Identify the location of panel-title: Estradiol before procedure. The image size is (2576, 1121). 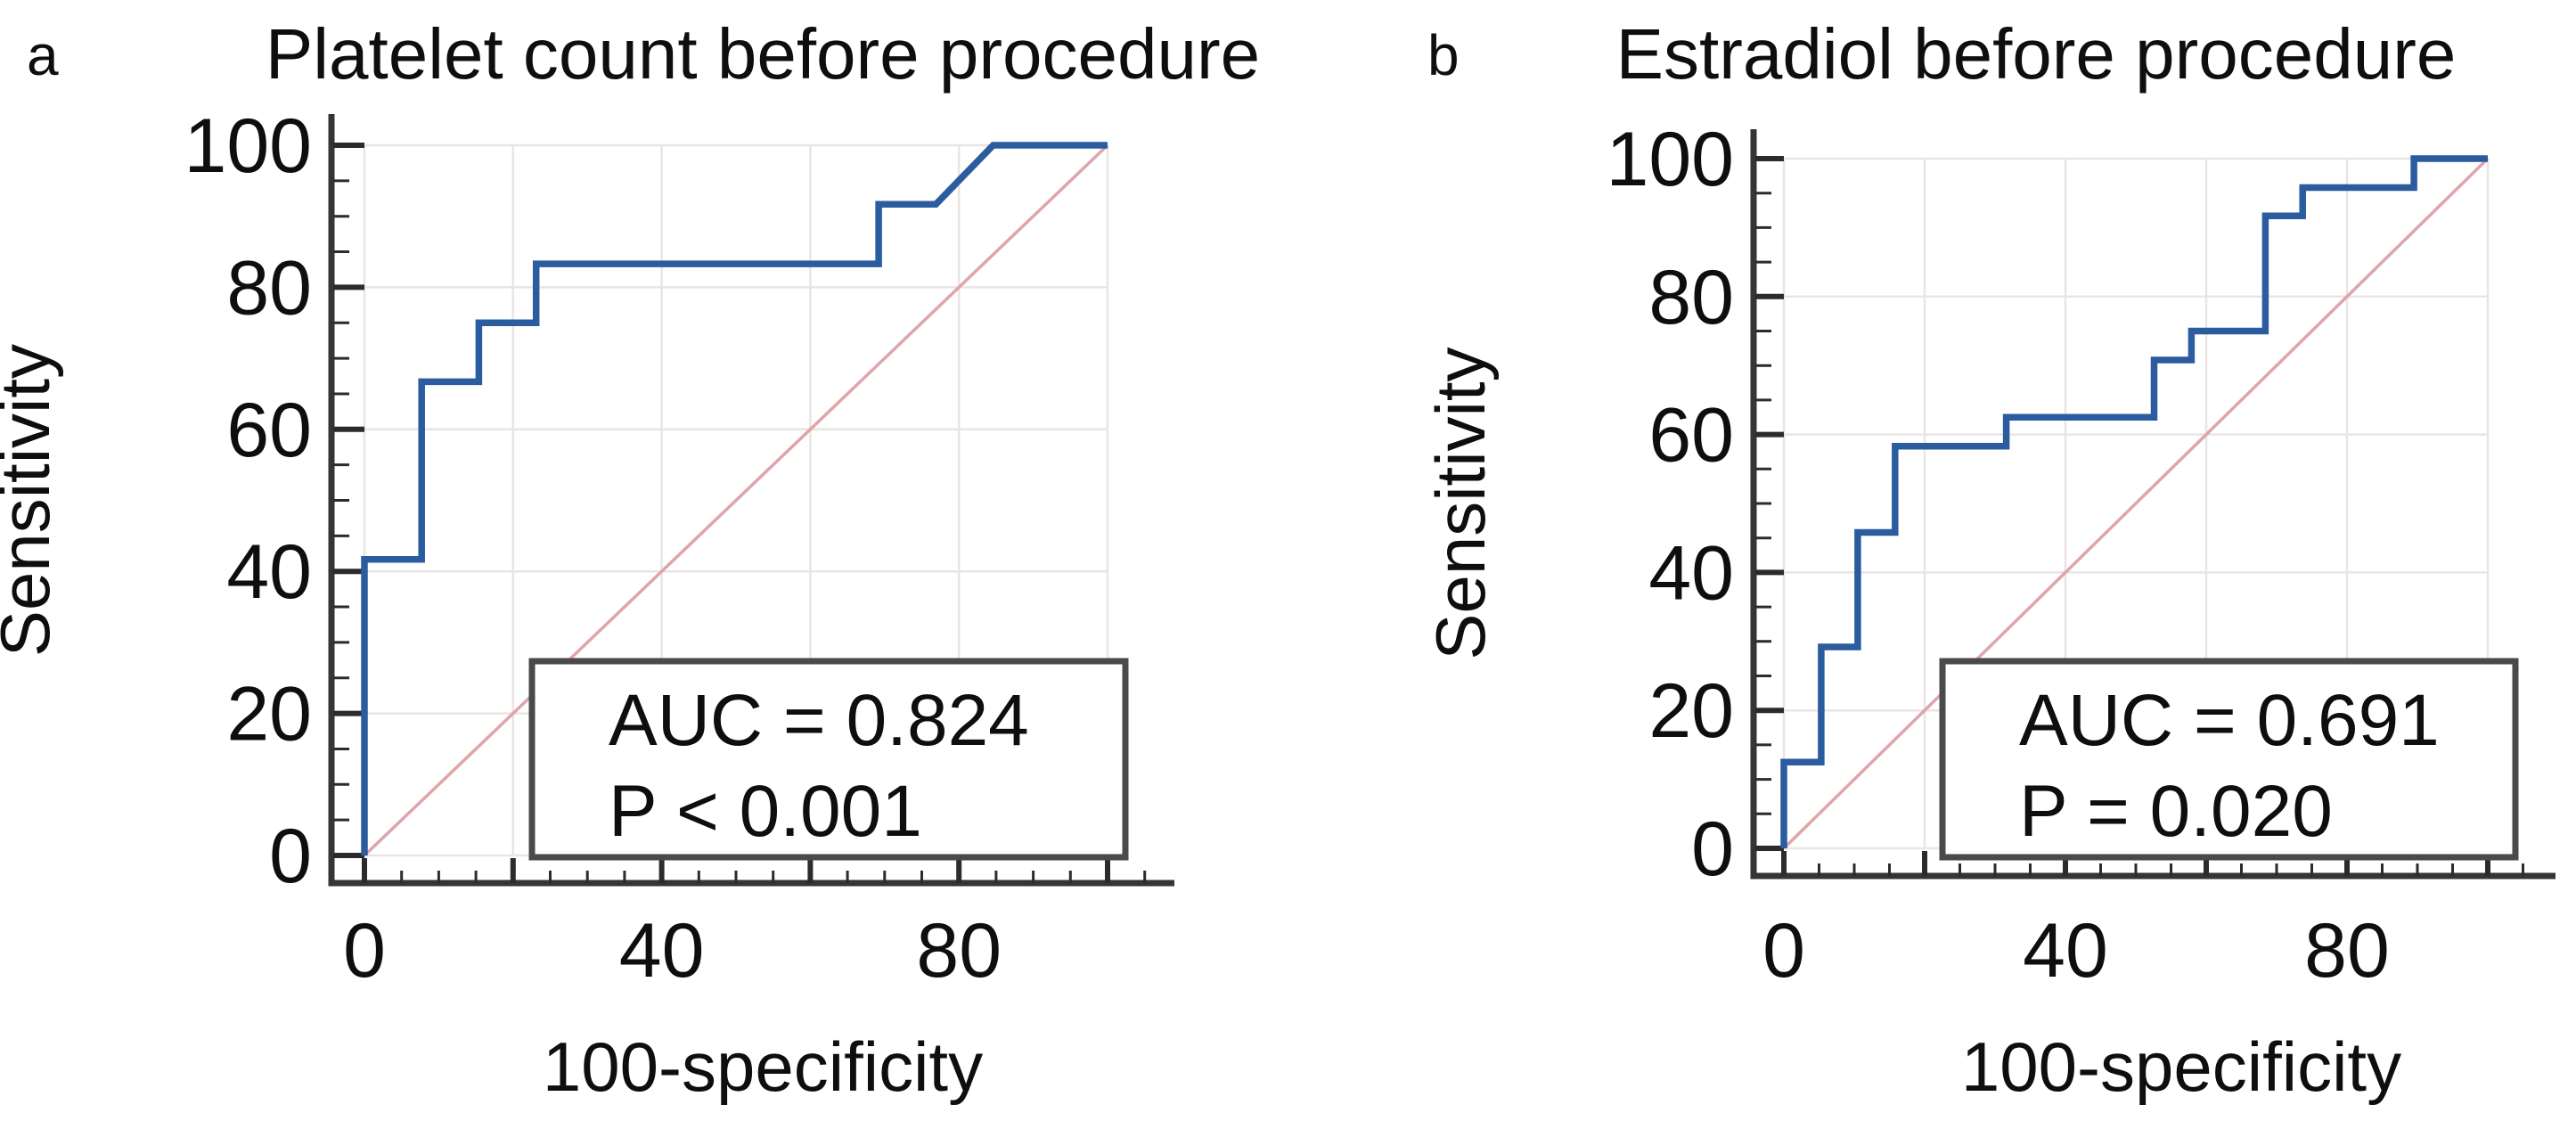
(2036, 54).